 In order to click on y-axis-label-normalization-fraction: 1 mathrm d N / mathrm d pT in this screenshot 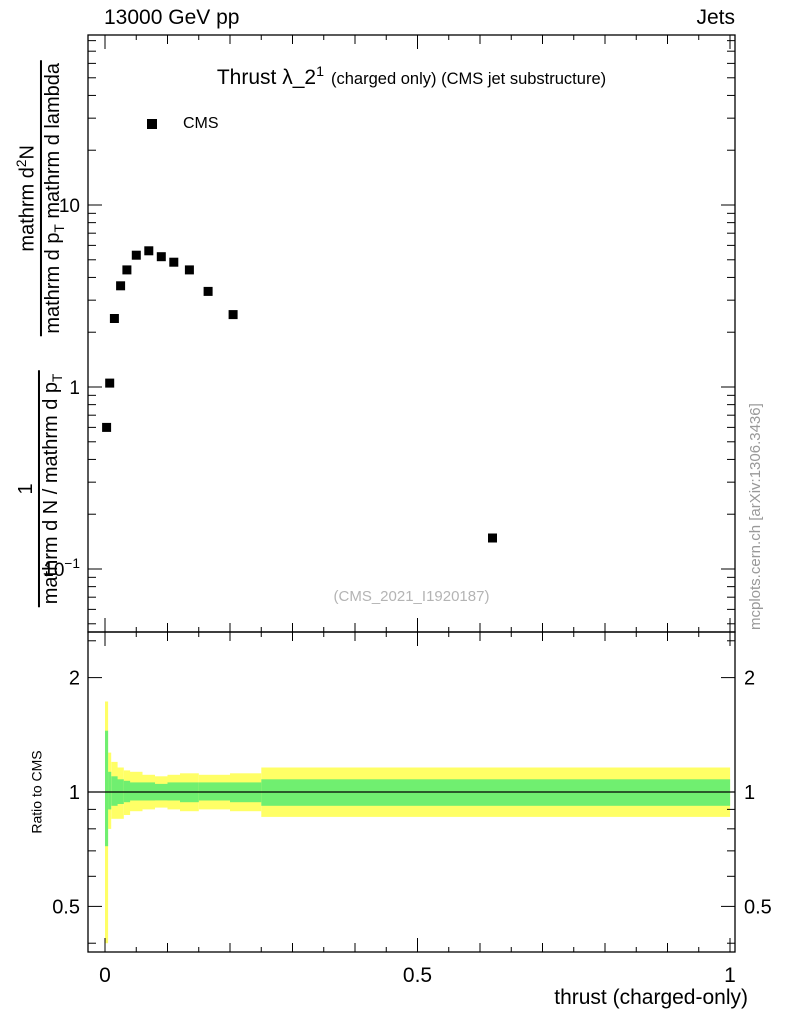, I will do `click(41, 489)`.